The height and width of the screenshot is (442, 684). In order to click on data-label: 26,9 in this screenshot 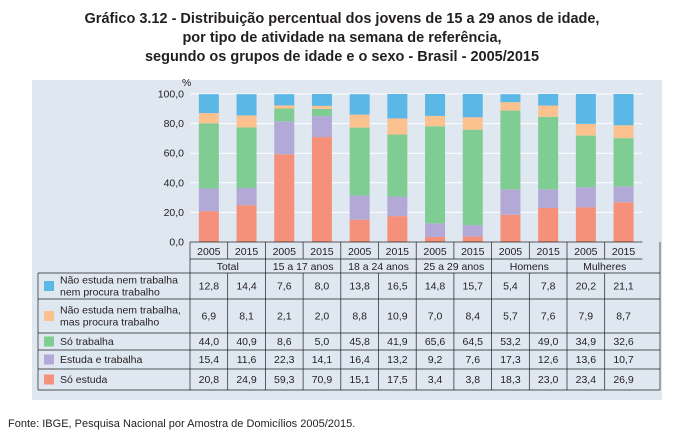, I will do `click(623, 380)`.